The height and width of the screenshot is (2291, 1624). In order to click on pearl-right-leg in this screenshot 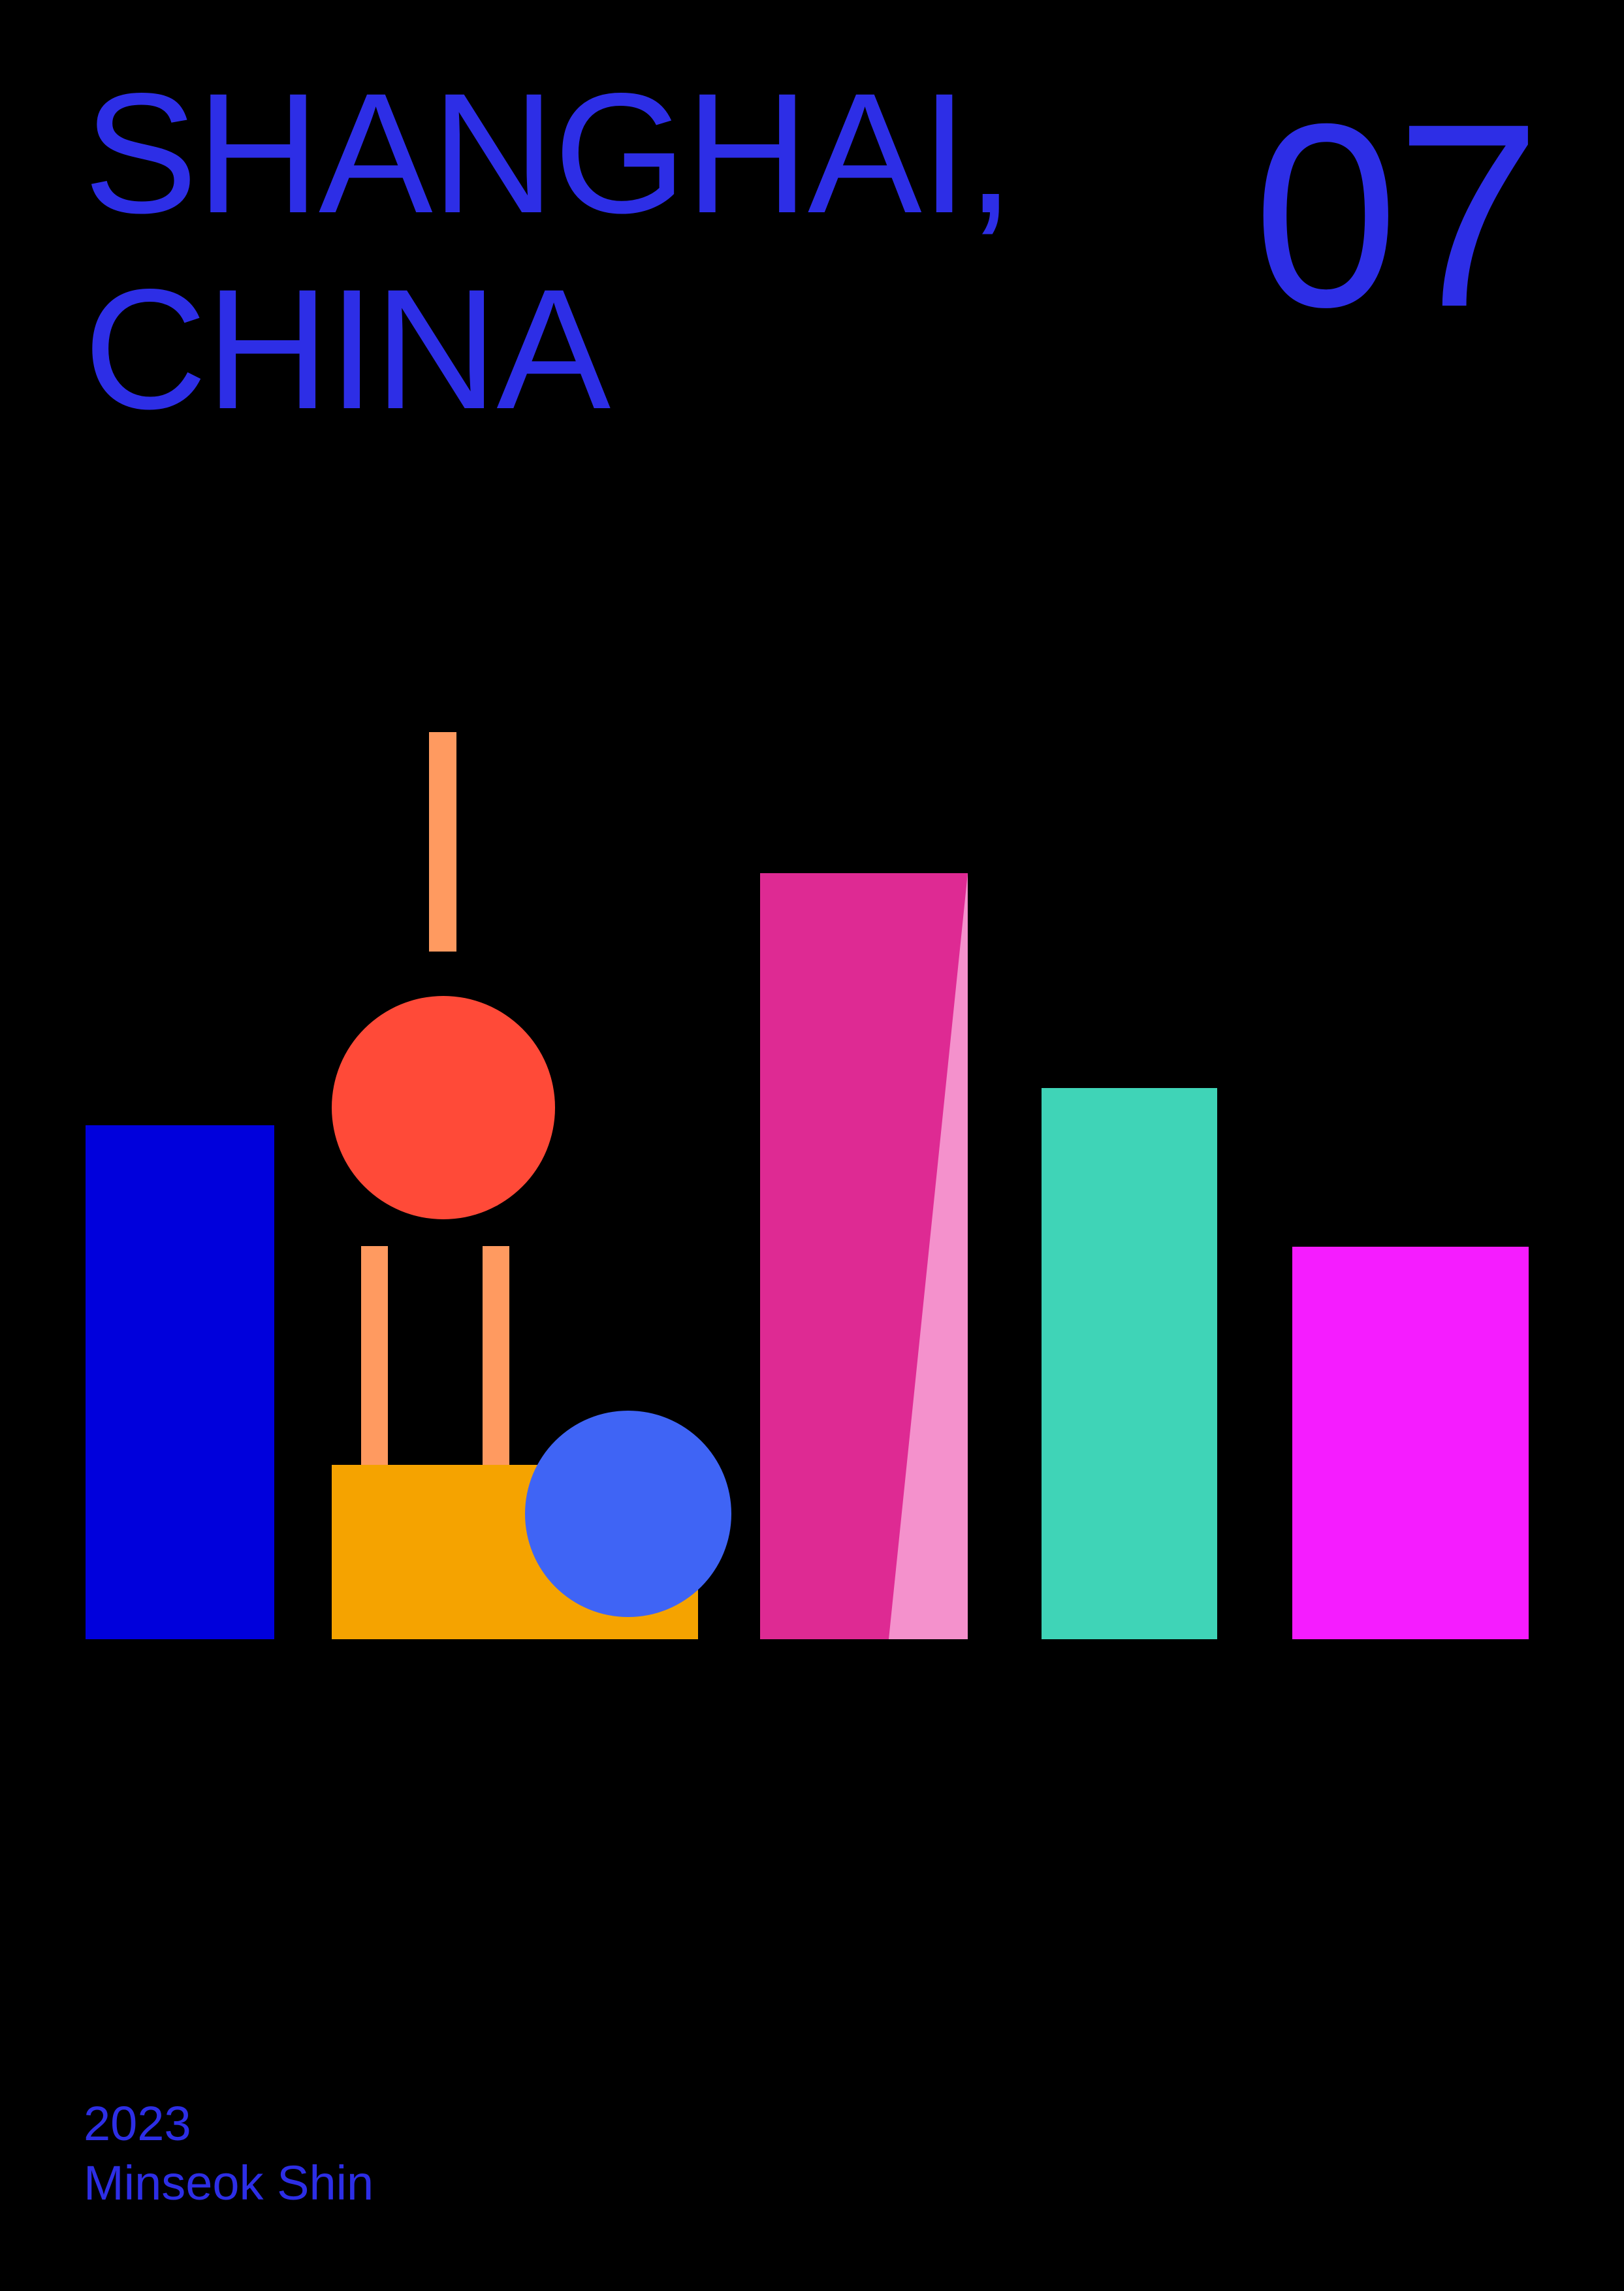, I will do `click(496, 1356)`.